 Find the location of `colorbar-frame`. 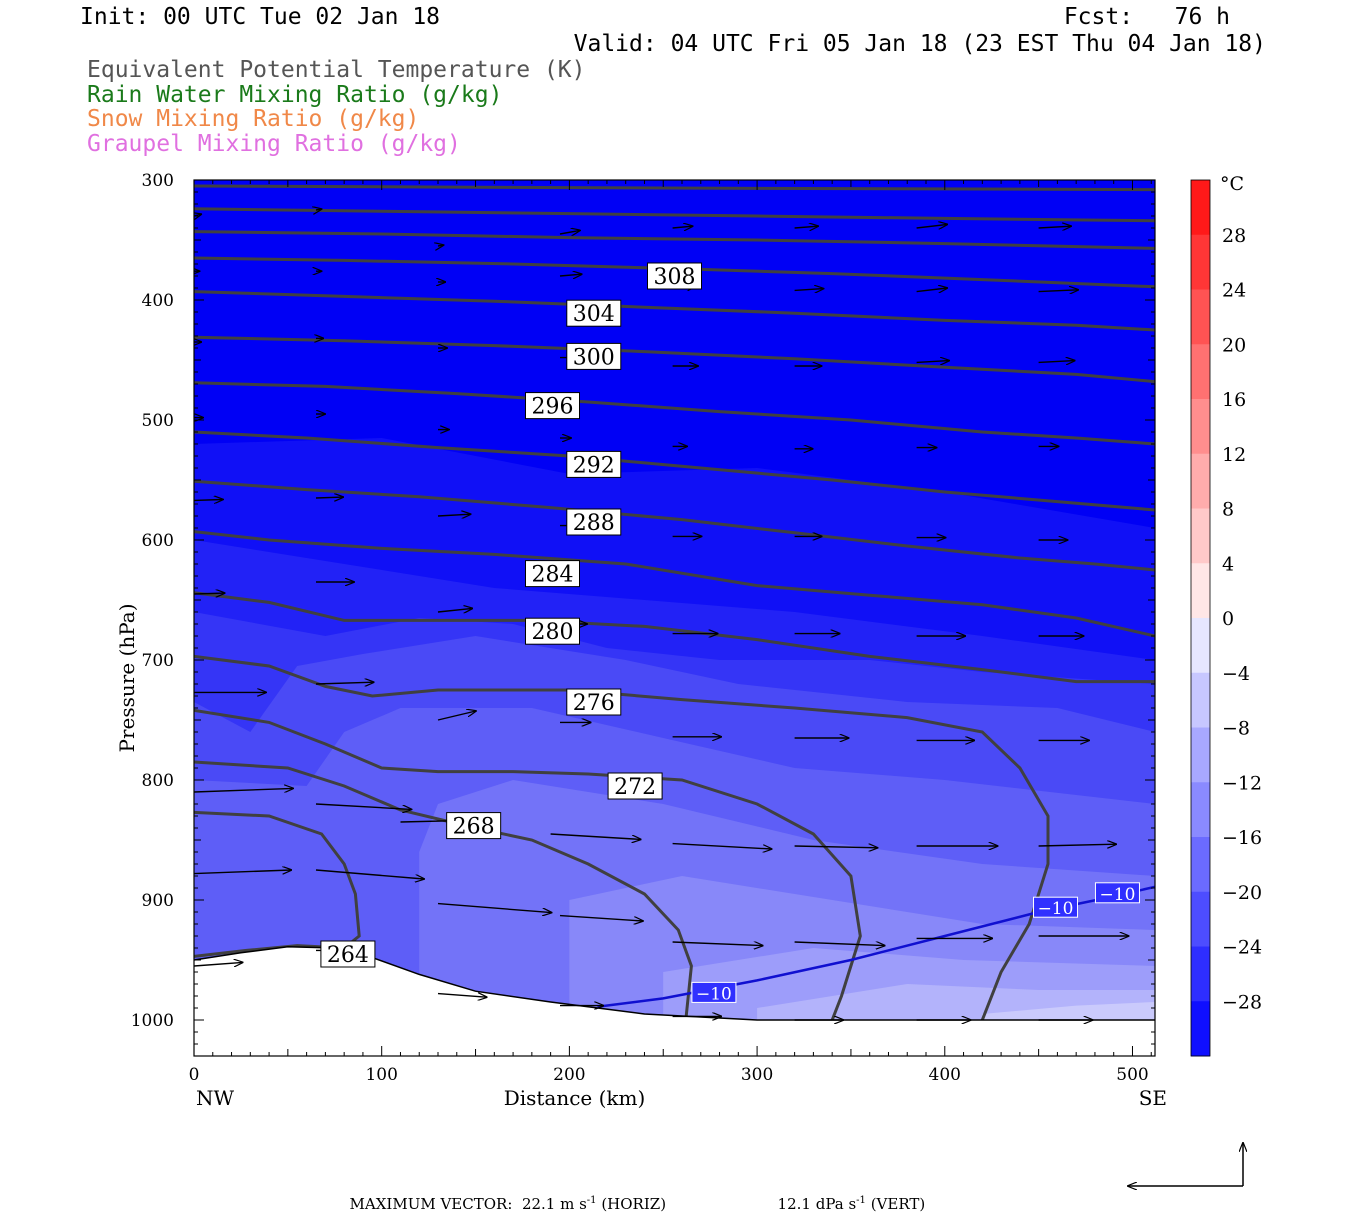

colorbar-frame is located at coordinates (1200, 618).